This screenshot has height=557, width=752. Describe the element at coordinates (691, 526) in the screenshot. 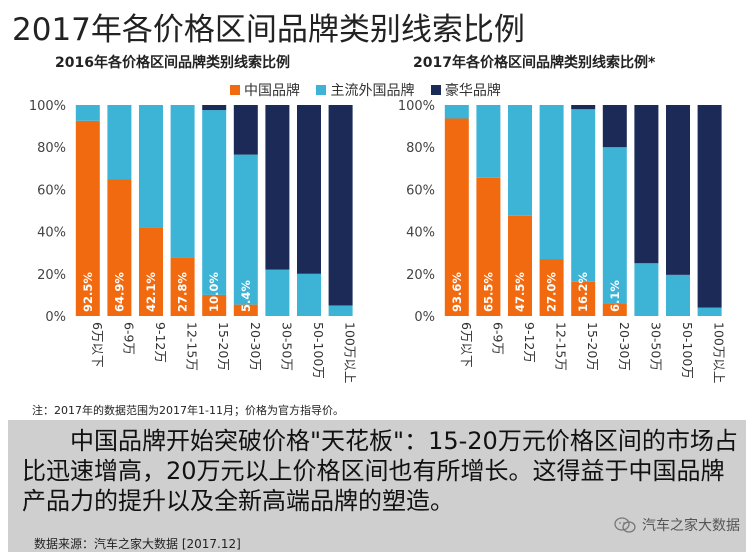

I see `wechat-watermark-text: 汽车之家大数据` at that location.